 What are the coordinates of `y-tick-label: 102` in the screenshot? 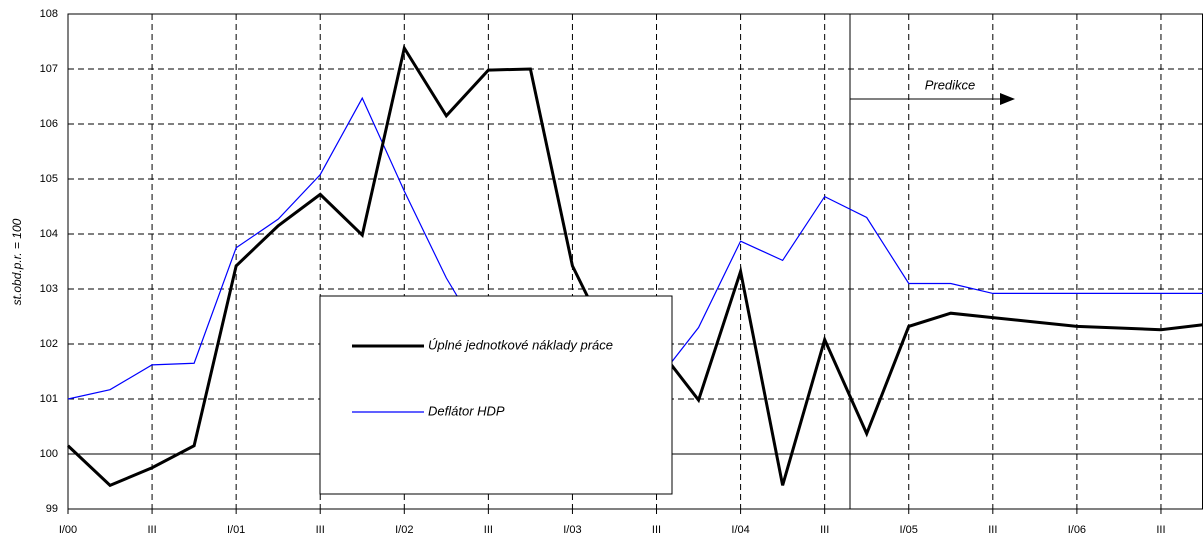 It's located at (49, 344).